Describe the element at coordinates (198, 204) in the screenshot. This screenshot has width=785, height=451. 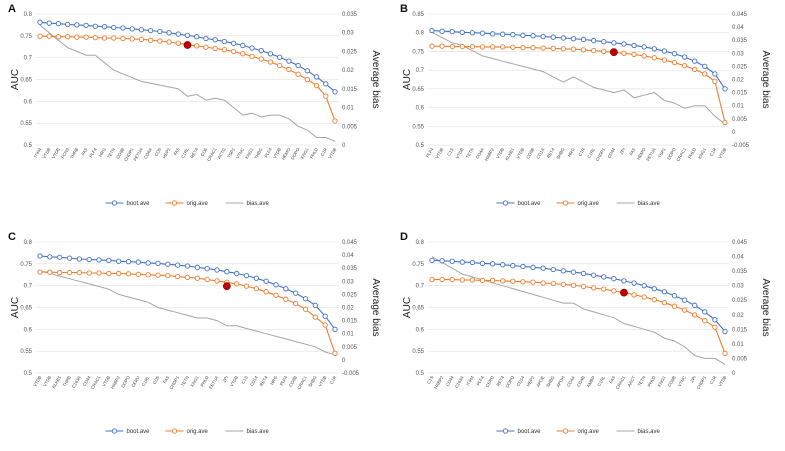
I see `legend-label: orig.ave` at that location.